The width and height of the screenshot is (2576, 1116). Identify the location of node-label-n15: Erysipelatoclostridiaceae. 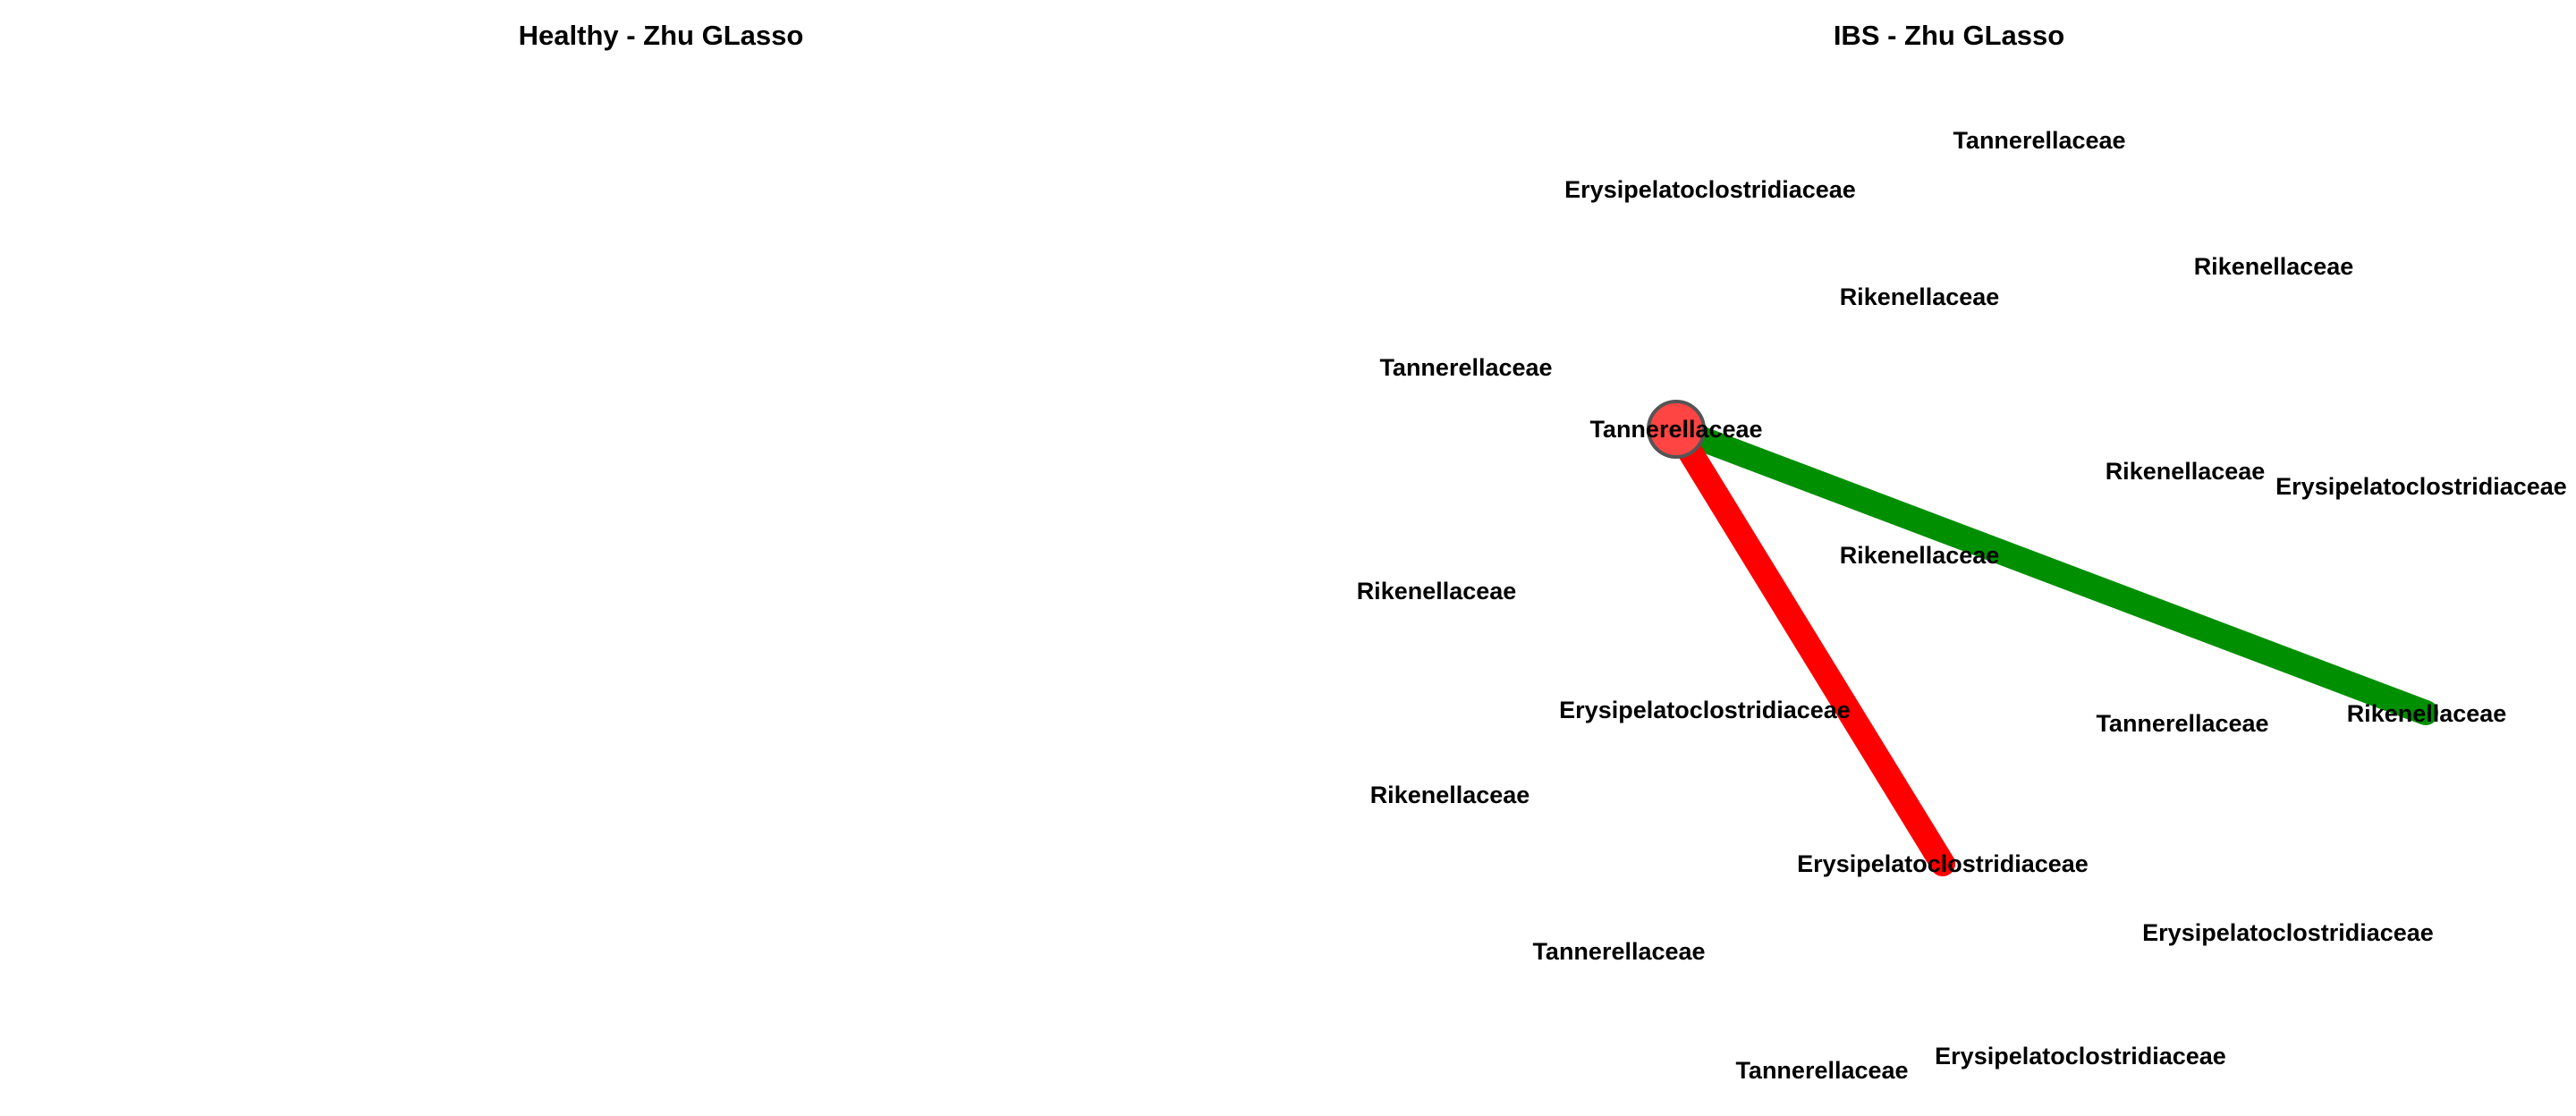
(1943, 863).